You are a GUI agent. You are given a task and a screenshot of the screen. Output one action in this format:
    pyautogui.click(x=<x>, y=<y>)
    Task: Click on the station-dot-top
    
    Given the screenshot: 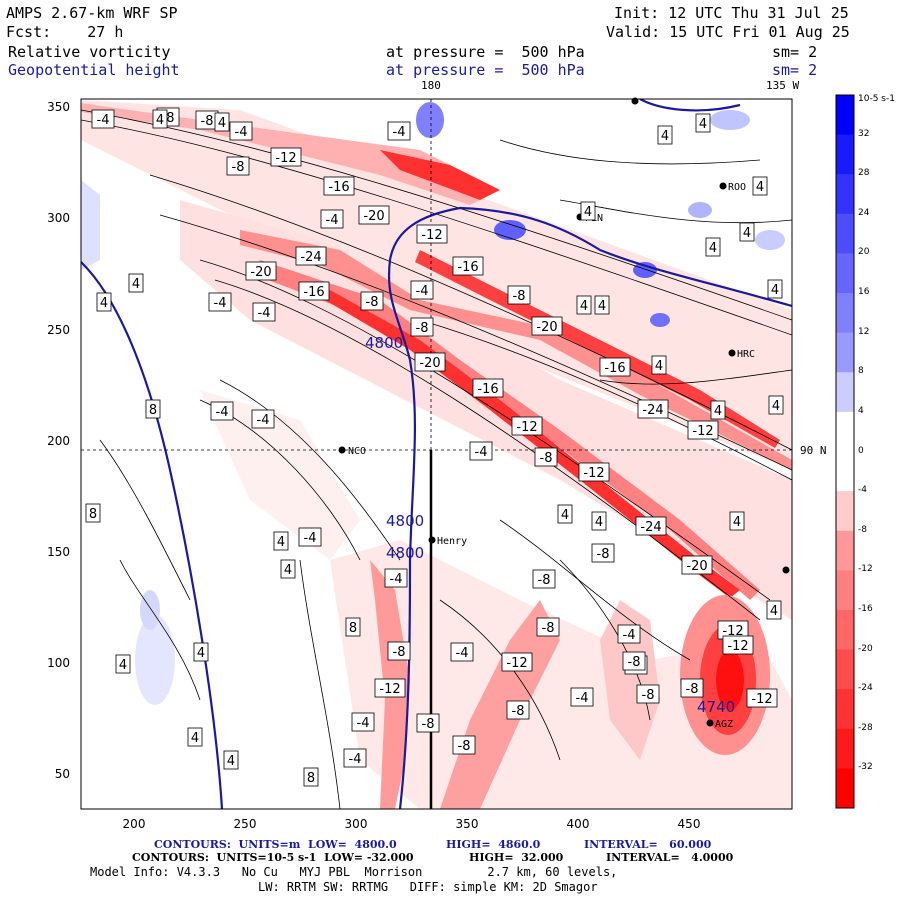 What is the action you would take?
    pyautogui.click(x=635, y=101)
    